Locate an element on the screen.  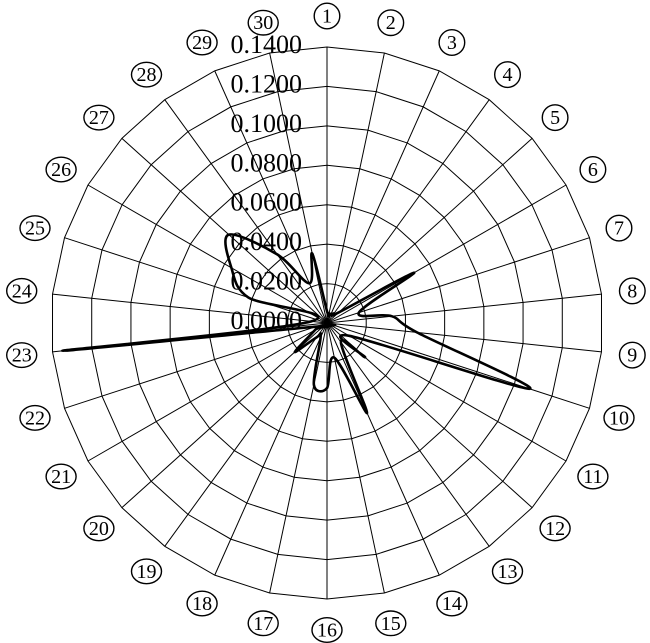
category-label: 15 is located at coordinates (391, 624).